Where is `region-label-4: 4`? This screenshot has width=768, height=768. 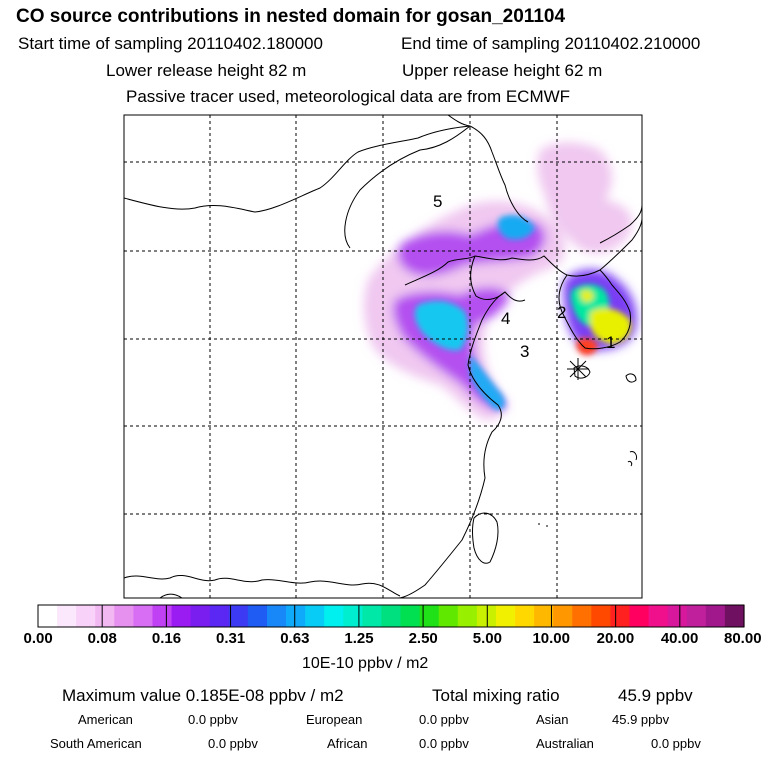
region-label-4: 4 is located at coordinates (505, 318).